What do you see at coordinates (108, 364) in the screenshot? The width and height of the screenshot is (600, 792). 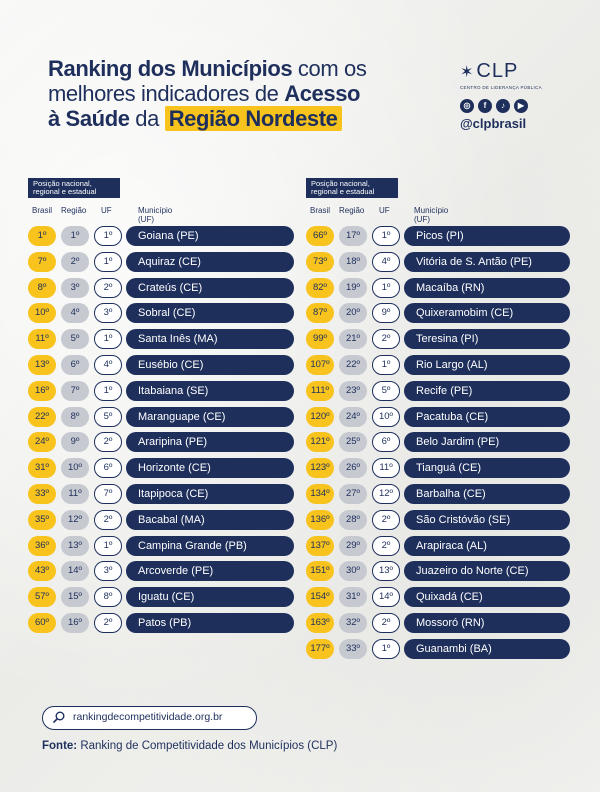 I see `rank-uf: 4º` at bounding box center [108, 364].